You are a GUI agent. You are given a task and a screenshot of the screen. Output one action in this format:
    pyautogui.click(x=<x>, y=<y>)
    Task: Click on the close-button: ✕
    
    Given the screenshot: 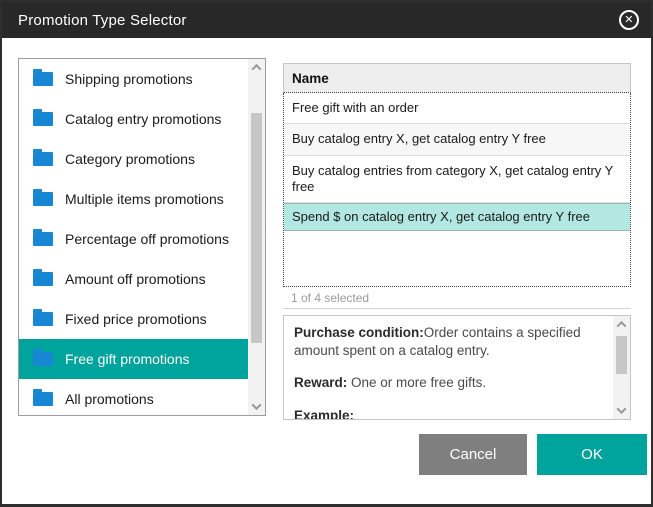 What is the action you would take?
    pyautogui.click(x=629, y=20)
    